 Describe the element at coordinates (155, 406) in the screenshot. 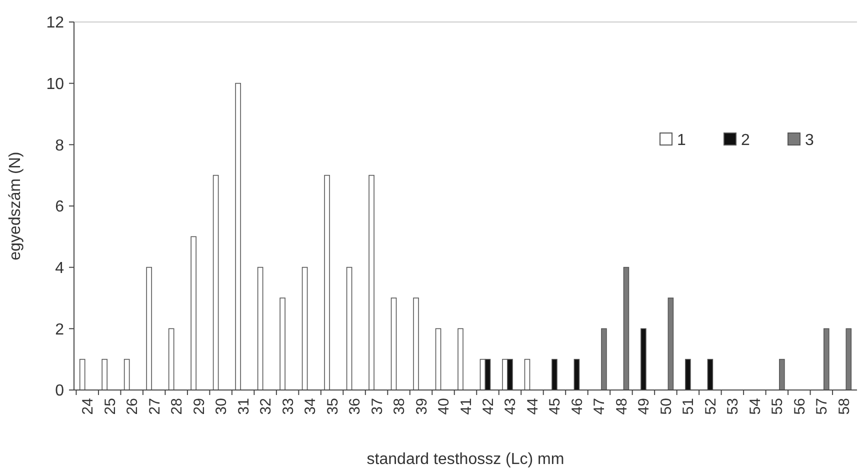

I see `x-tick-label: 27` at that location.